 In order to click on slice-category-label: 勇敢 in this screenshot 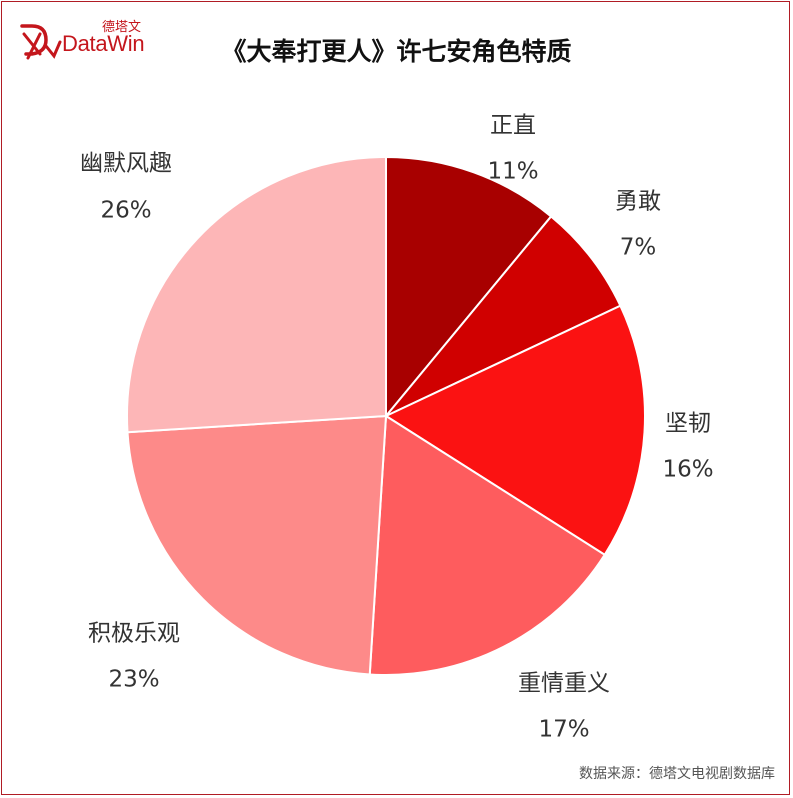, I will do `click(638, 202)`.